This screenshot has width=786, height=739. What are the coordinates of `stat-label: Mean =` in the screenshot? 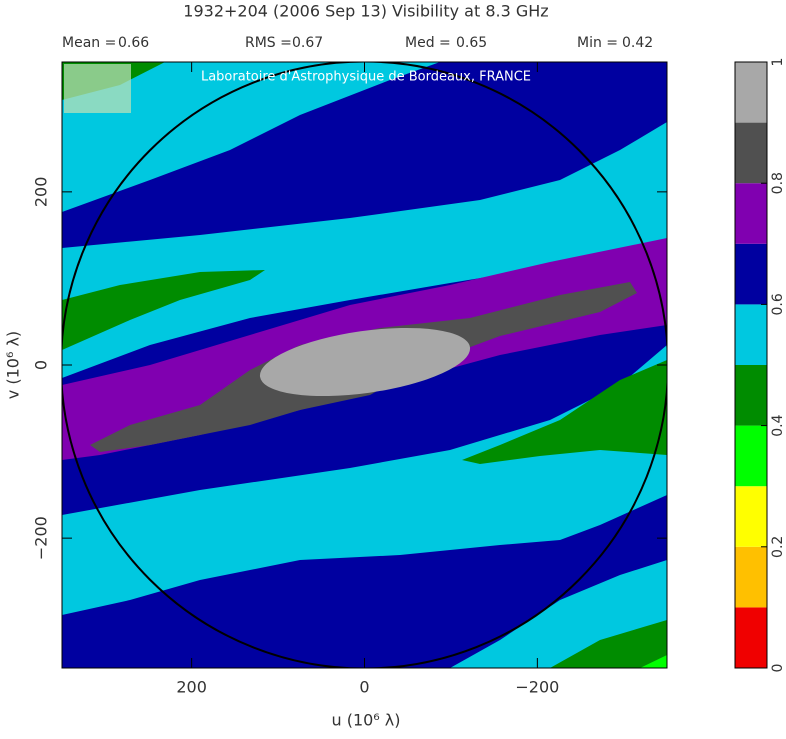 It's located at (89, 43).